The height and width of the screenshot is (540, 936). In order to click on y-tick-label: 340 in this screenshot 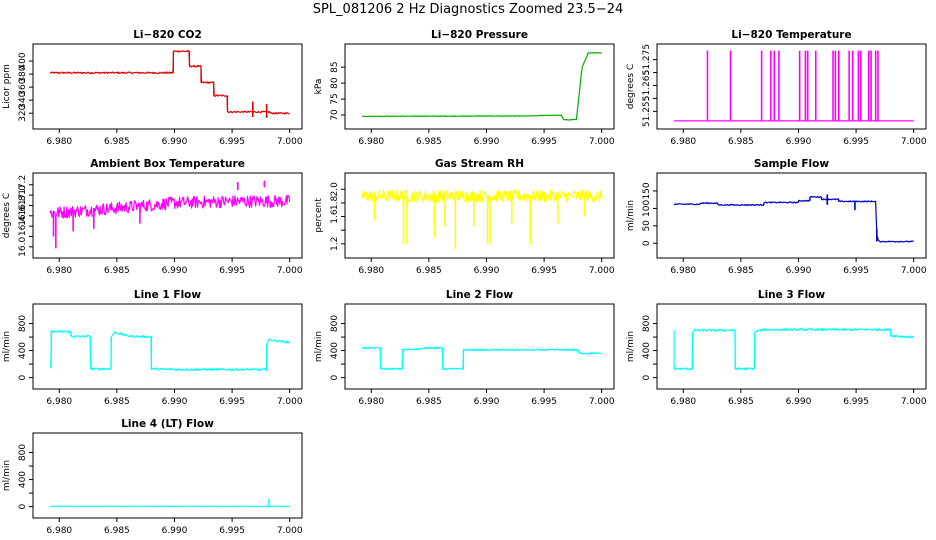, I will do `click(23, 99)`.